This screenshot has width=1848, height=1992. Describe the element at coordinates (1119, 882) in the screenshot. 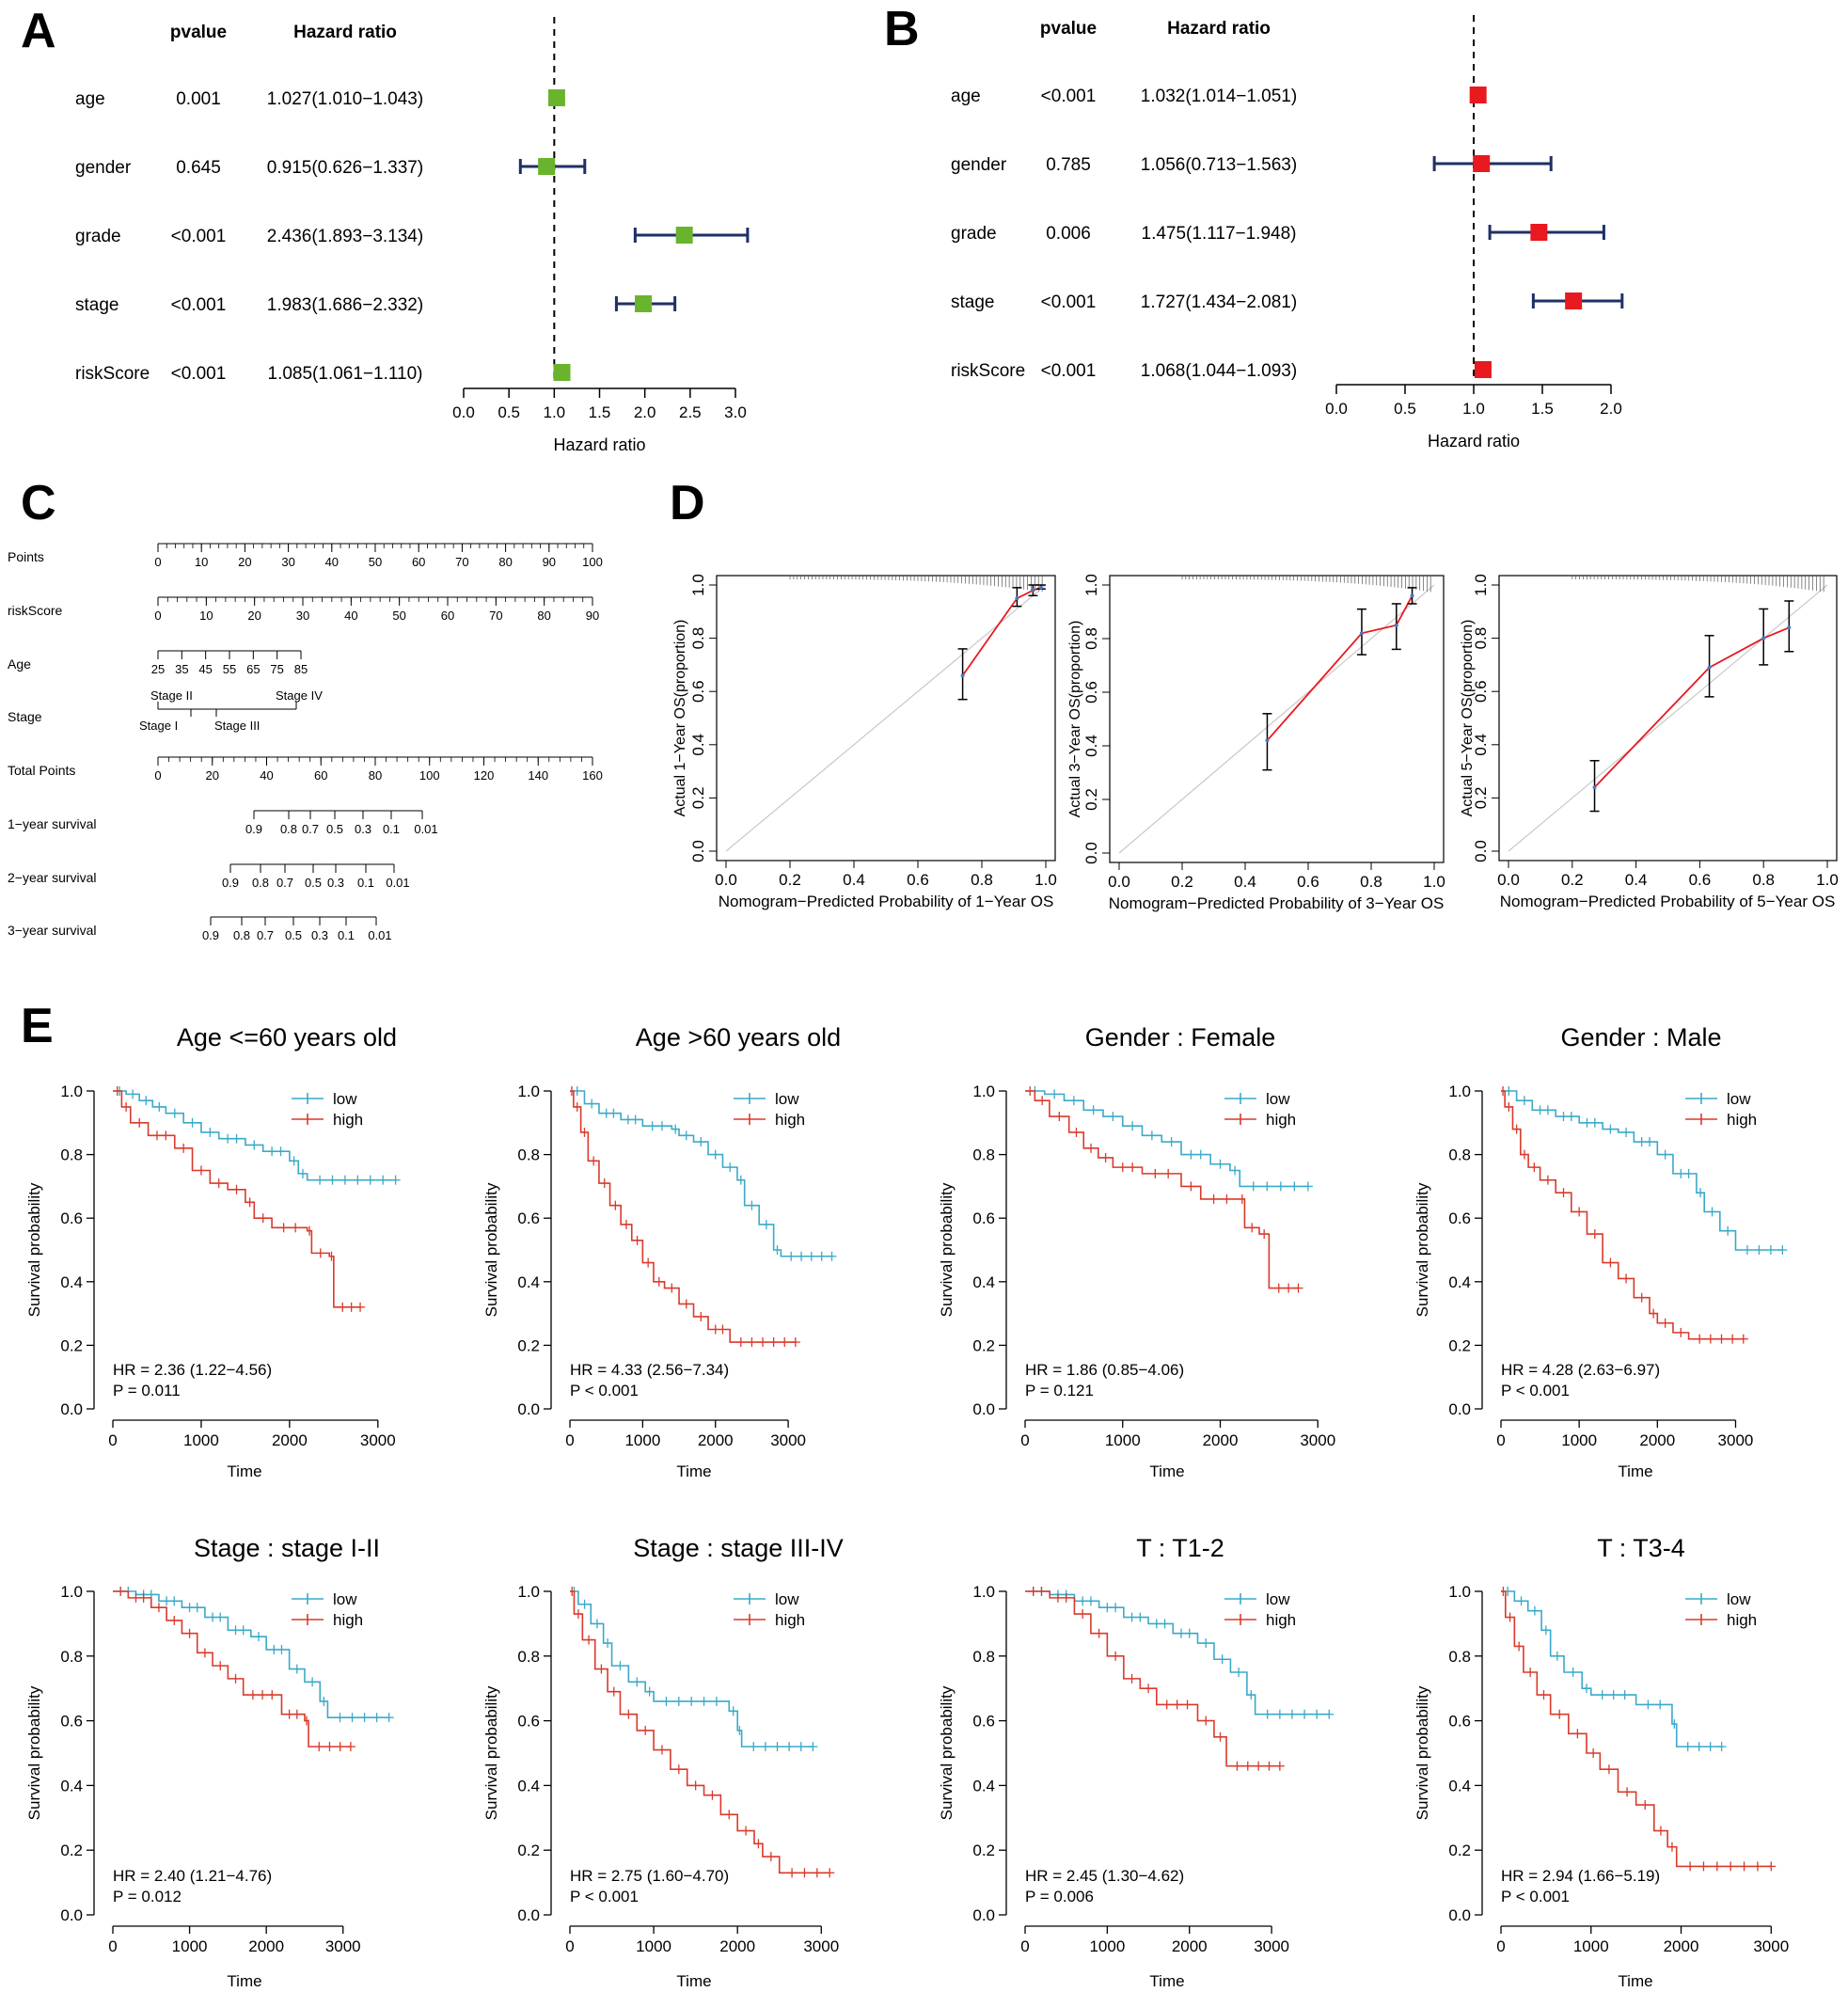

I see `x-tick-label: 0.0` at that location.